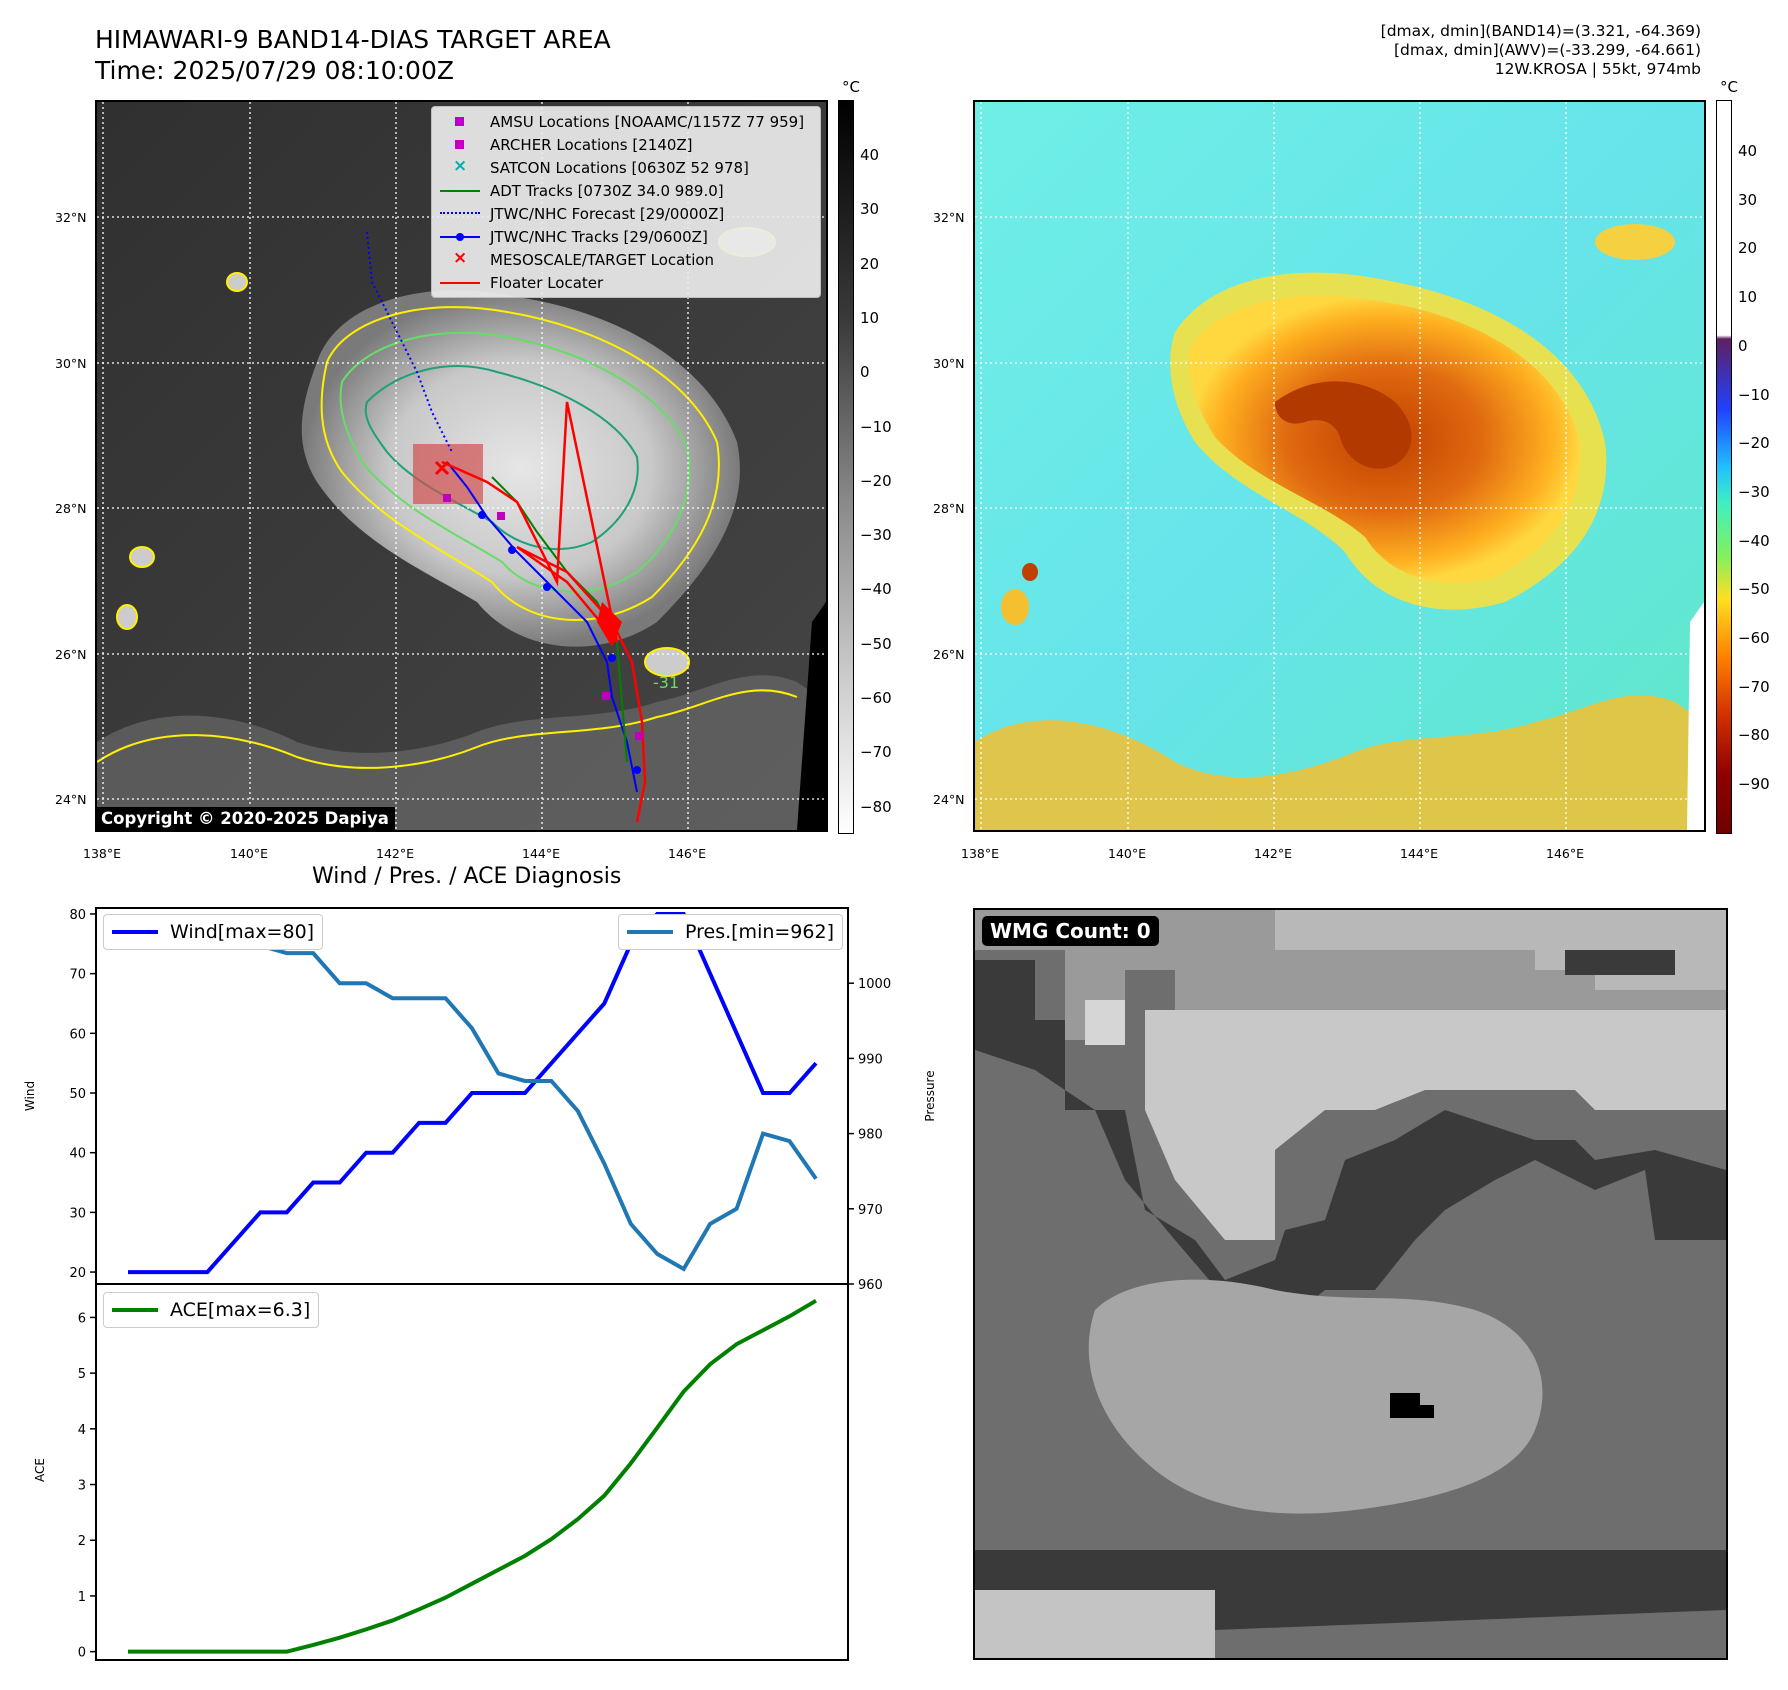 The height and width of the screenshot is (1690, 1788). What do you see at coordinates (1748, 297) in the screenshot?
I see `awv-cb-tick: 10` at bounding box center [1748, 297].